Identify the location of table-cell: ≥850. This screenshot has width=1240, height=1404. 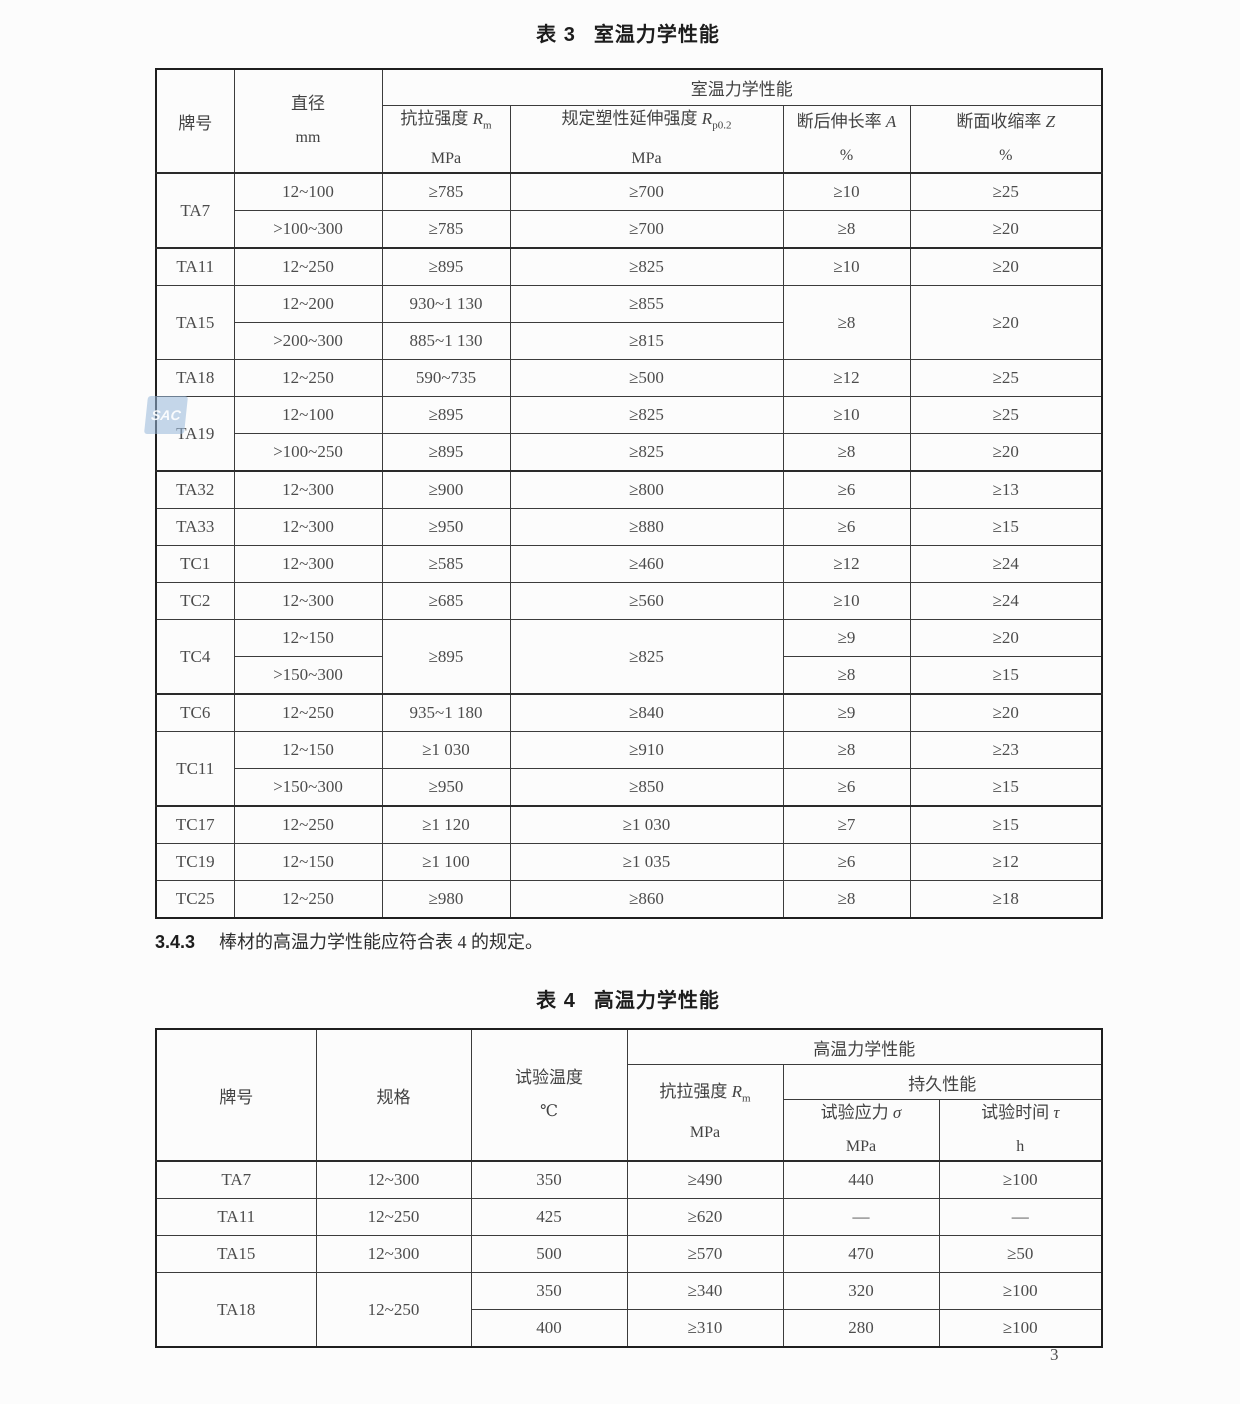
(646, 787).